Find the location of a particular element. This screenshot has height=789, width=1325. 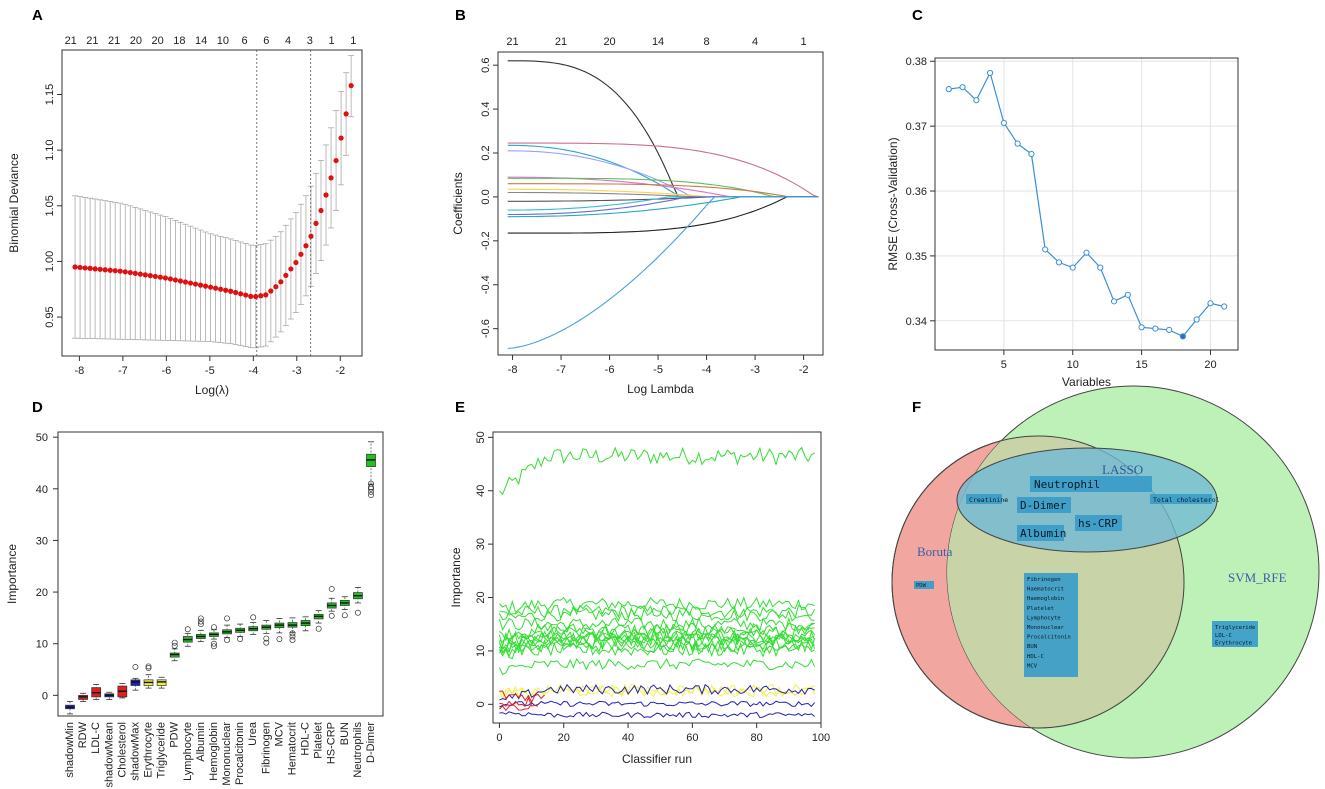

a-x-tick-label: -6 is located at coordinates (166, 371).